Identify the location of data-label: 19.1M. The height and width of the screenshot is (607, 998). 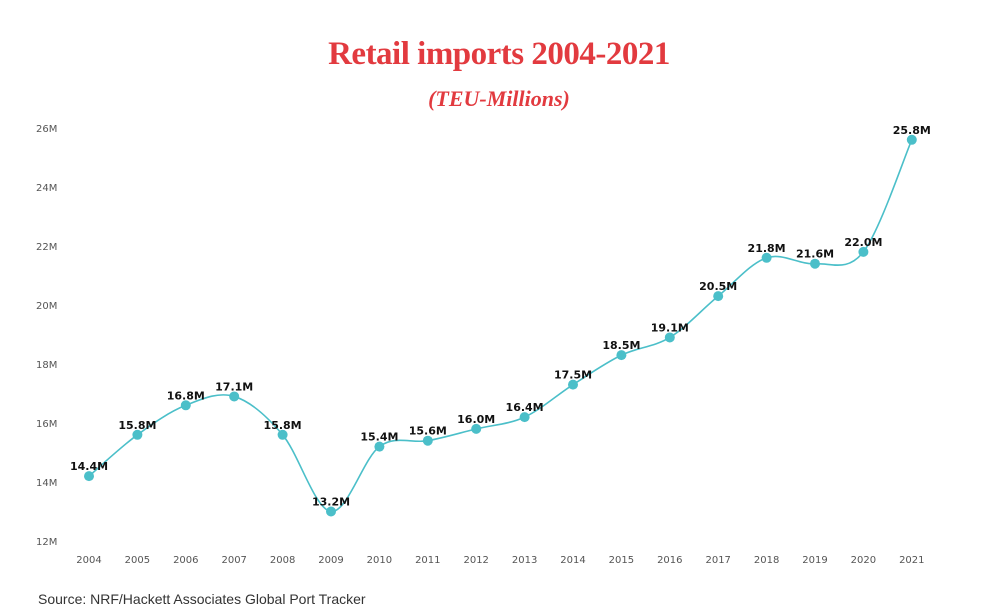
(670, 327).